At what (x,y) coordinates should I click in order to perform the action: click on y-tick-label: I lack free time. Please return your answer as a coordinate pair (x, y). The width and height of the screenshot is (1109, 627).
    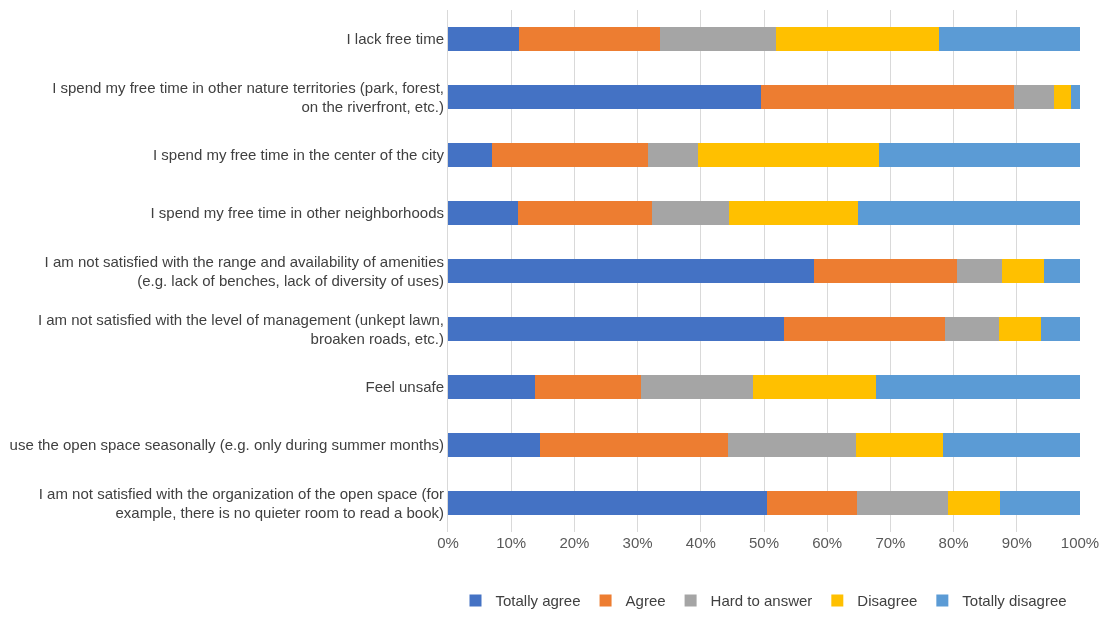
    Looking at the image, I should click on (395, 39).